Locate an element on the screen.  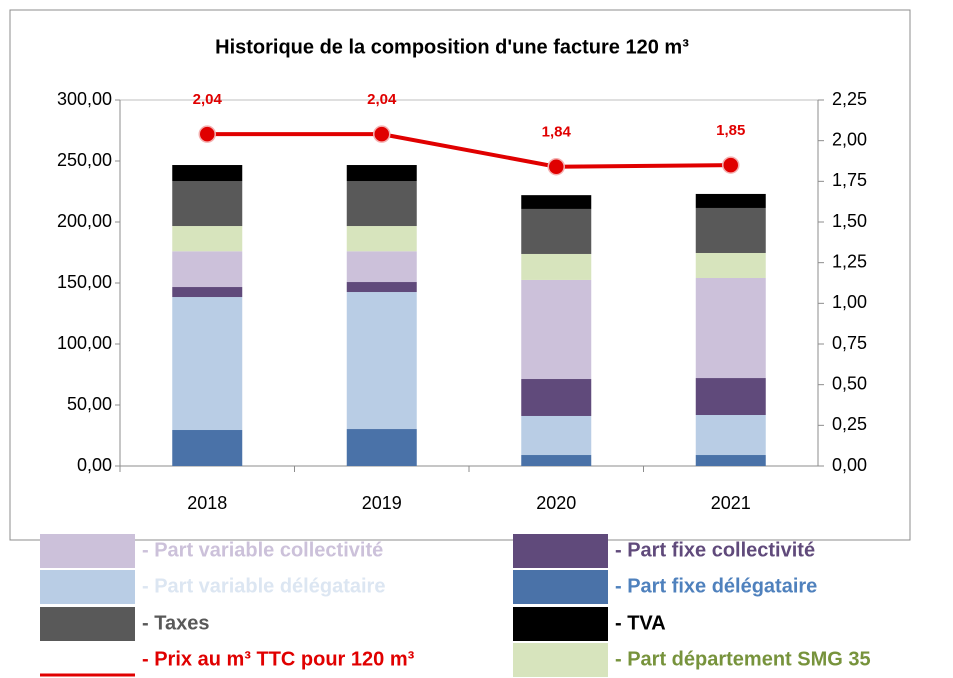
legend-label: - TVA is located at coordinates (640, 623).